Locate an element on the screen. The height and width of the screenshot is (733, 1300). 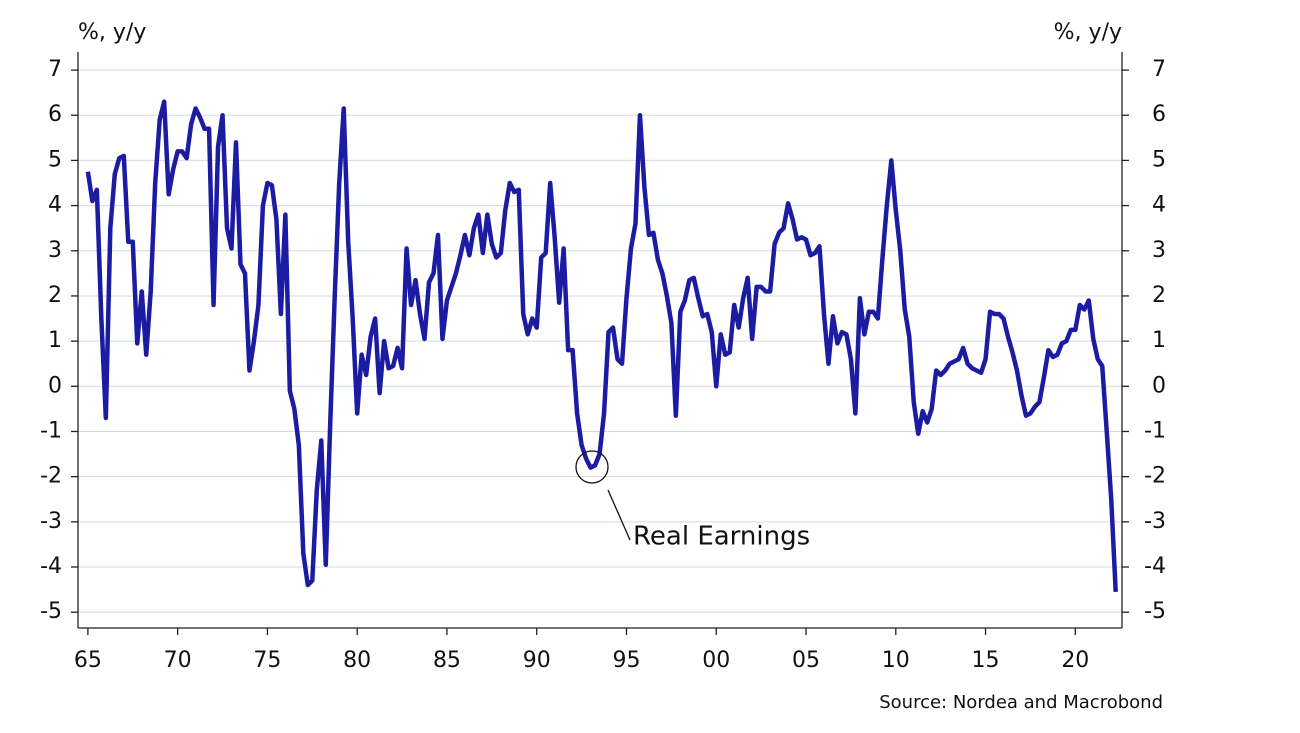
y-tick-label: 6 is located at coordinates (55, 114).